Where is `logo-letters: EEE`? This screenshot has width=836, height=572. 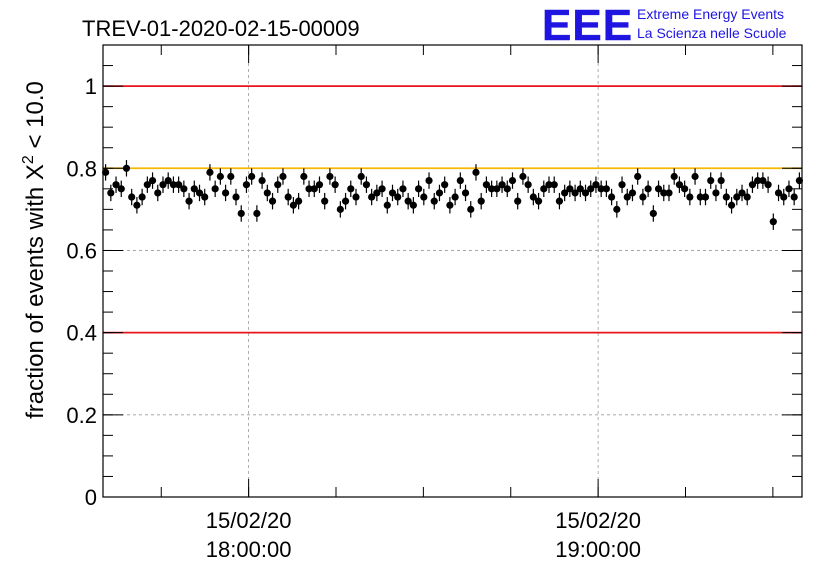 logo-letters: EEE is located at coordinates (587, 25).